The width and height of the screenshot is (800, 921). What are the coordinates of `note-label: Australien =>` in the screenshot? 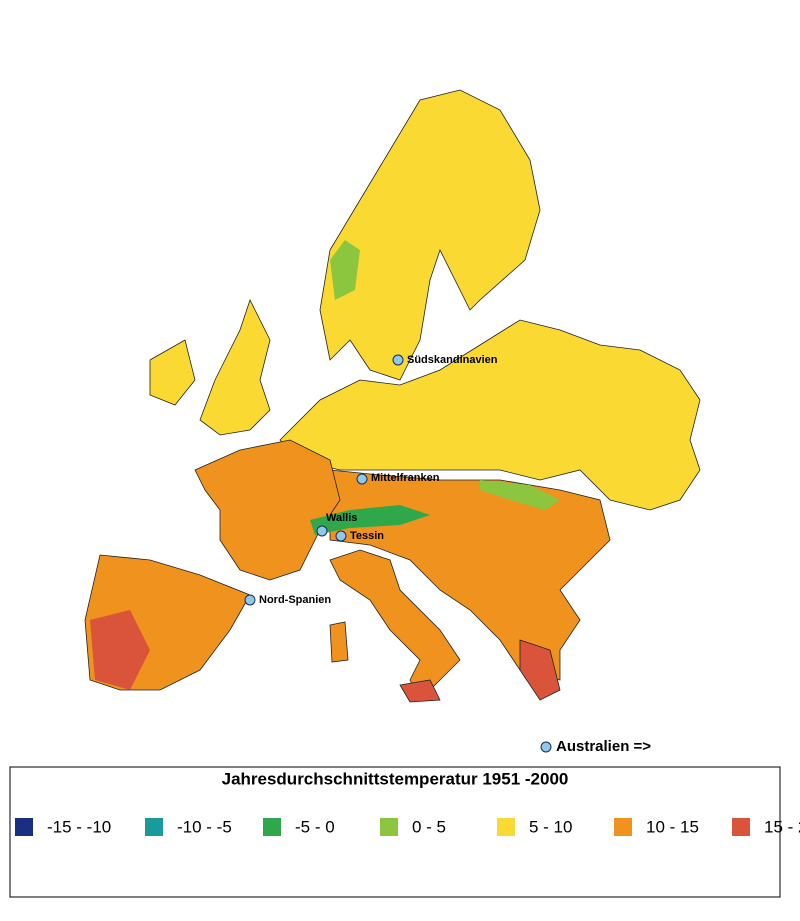 It's located at (603, 746).